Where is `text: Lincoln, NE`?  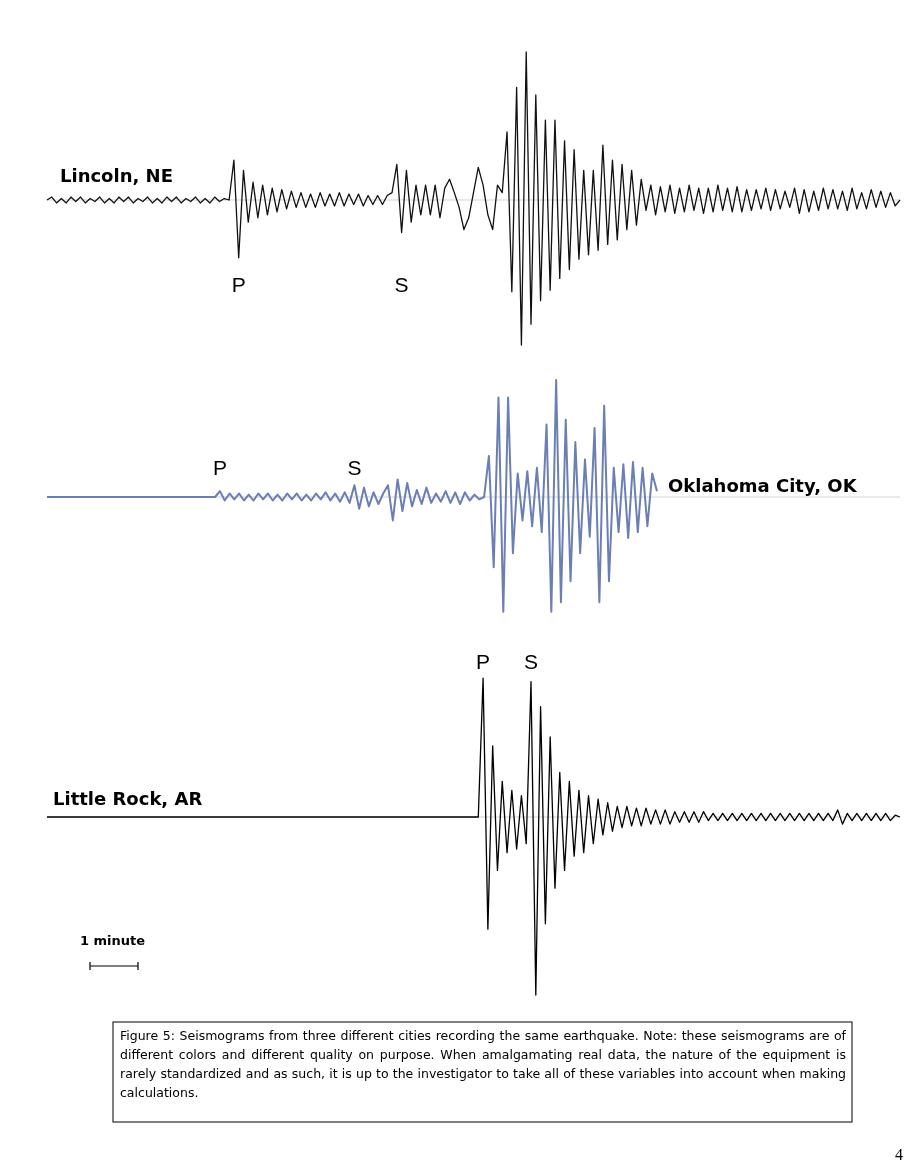
text: Lincoln, NE is located at coordinates (116, 175).